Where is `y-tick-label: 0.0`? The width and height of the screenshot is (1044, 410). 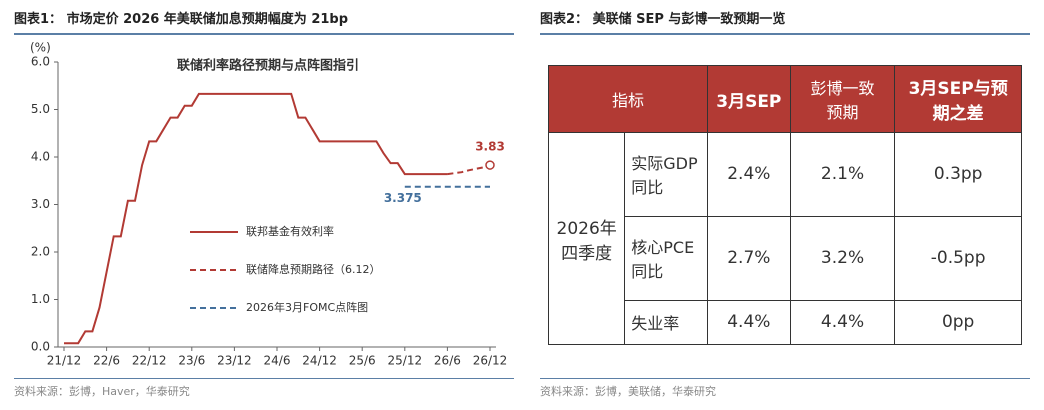
y-tick-label: 0.0 is located at coordinates (40, 347).